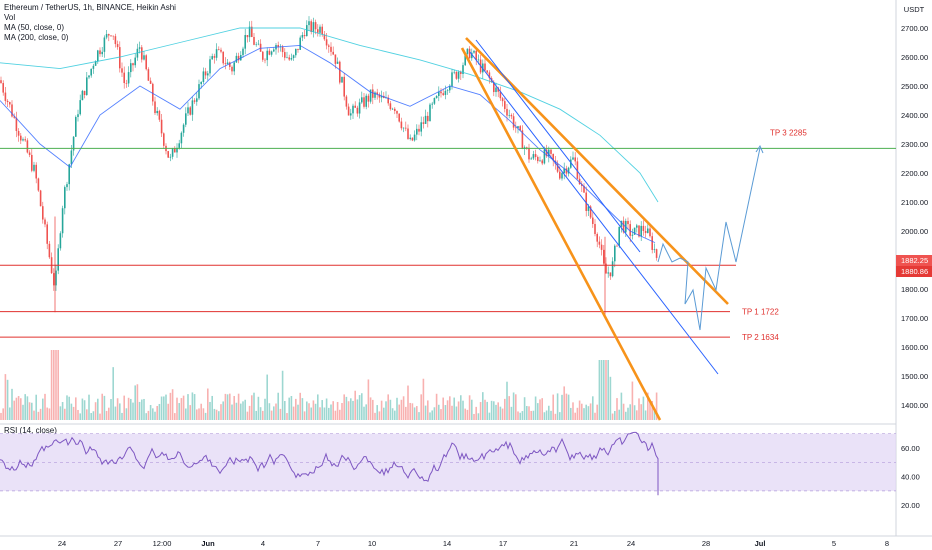 The image size is (932, 550). Describe the element at coordinates (914, 9) in the screenshot. I see `currency-label: USDT` at that location.